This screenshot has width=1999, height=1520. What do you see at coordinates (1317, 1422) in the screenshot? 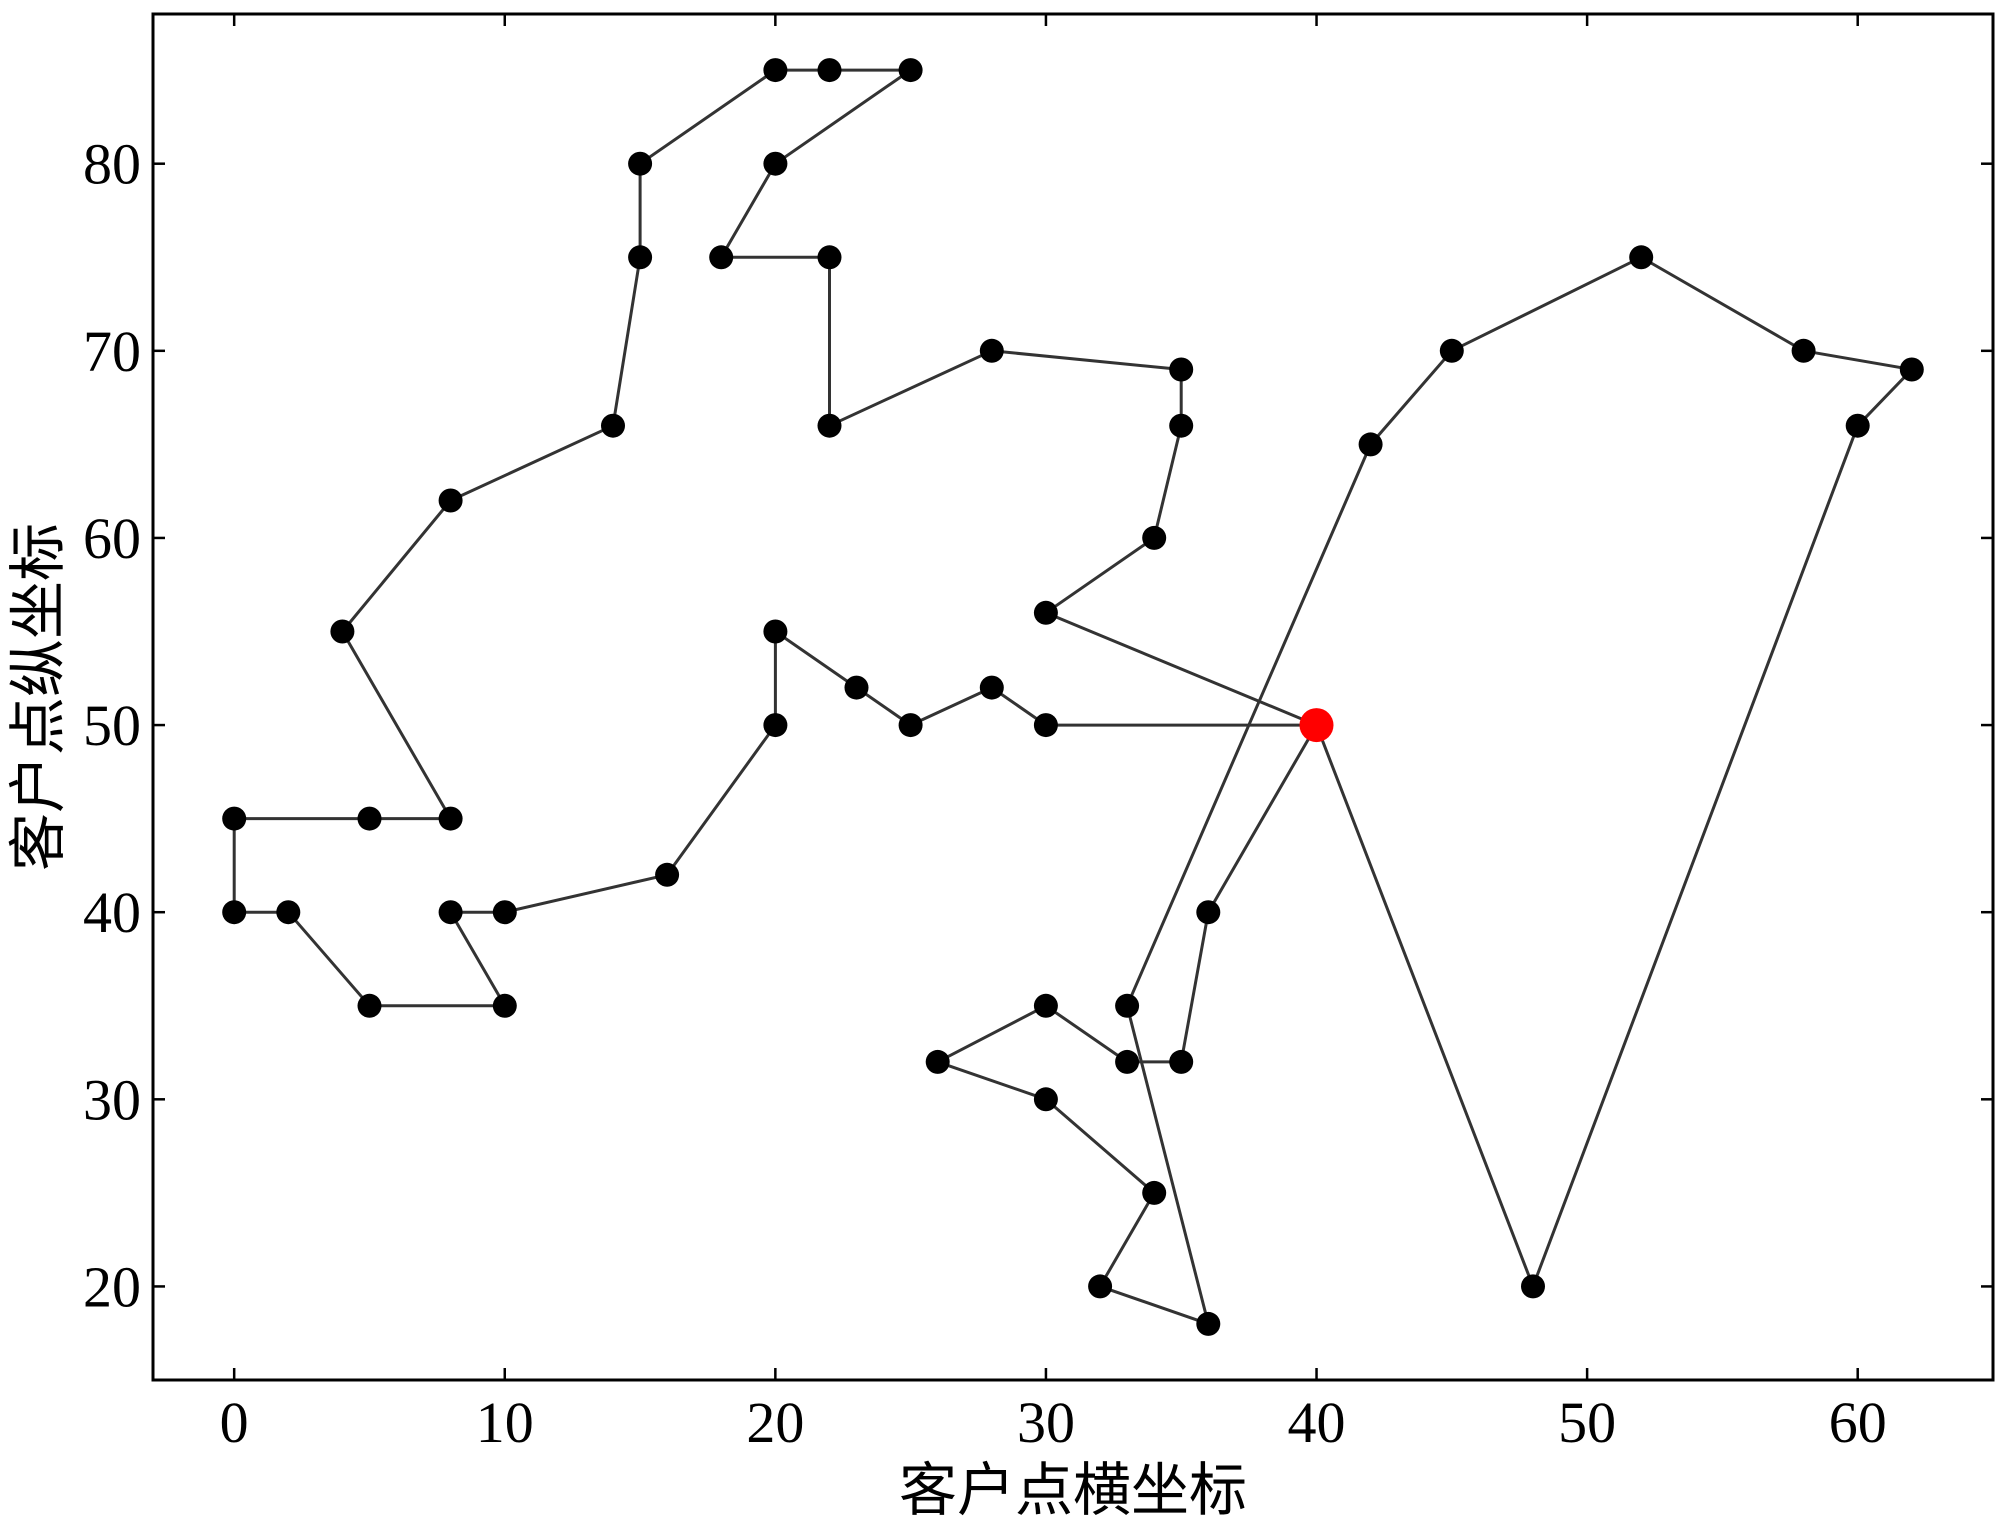
I see `x-tick-label: 40` at bounding box center [1317, 1422].